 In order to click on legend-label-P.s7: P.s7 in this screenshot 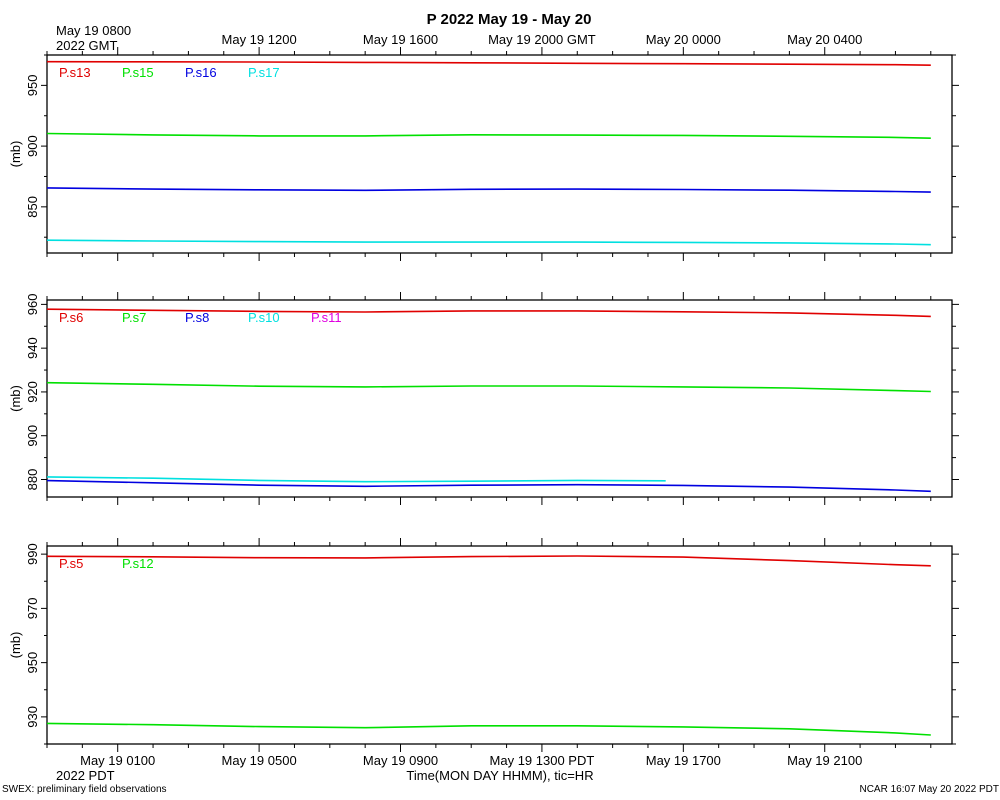, I will do `click(134, 317)`.